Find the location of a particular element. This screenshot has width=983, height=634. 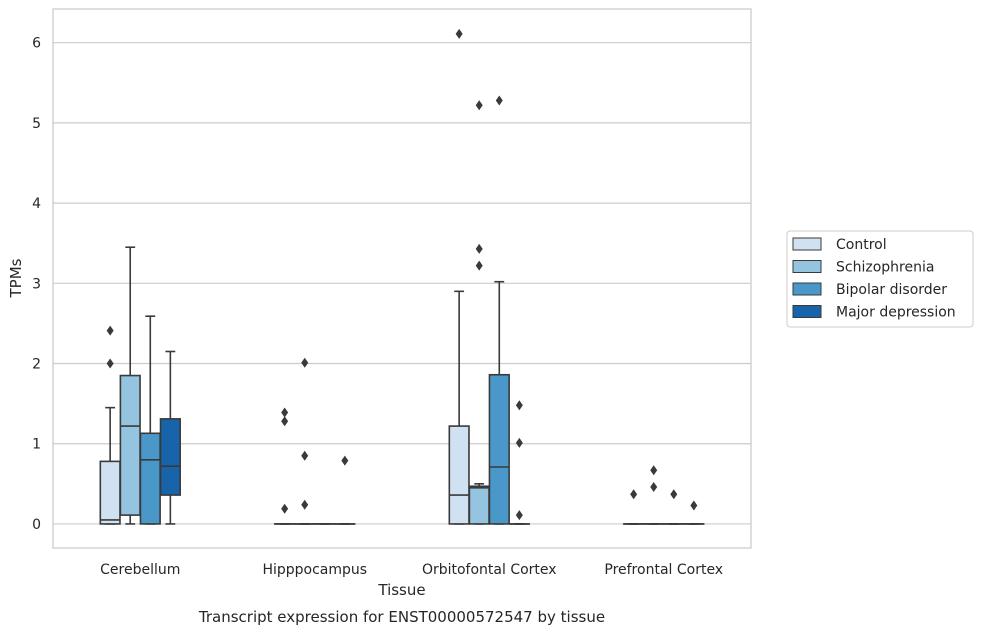

legend-label: Bipolar disorder is located at coordinates (891, 290).